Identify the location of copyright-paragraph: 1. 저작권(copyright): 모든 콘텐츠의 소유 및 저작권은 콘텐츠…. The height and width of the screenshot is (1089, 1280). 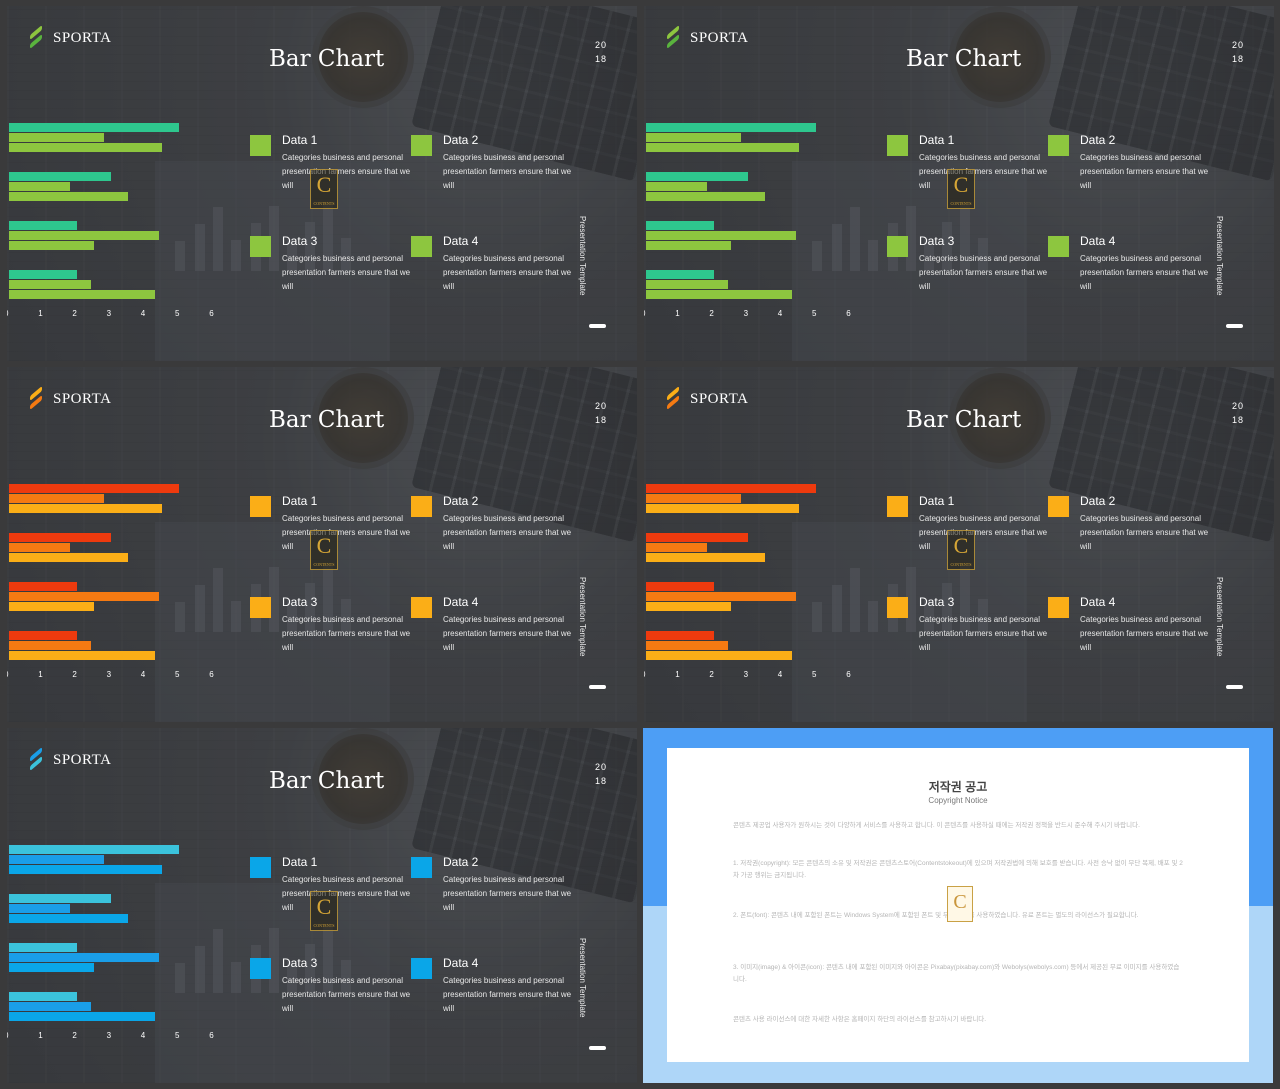
(958, 869).